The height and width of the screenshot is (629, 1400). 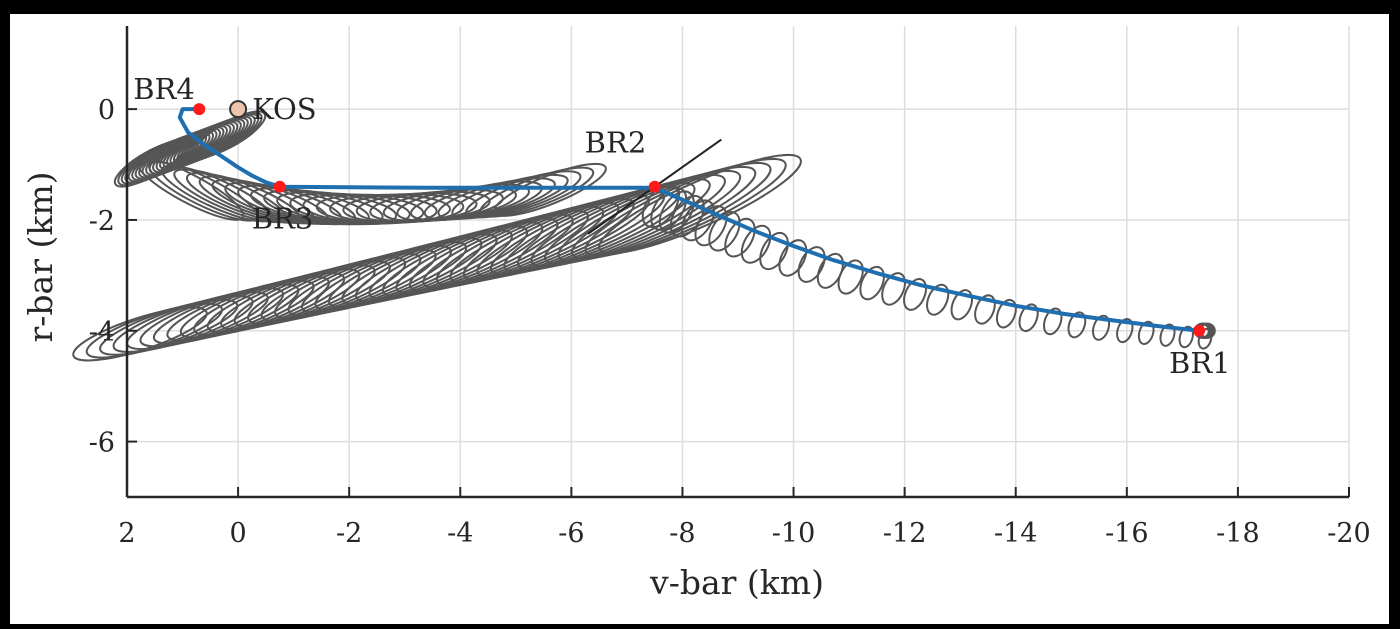 What do you see at coordinates (349, 533) in the screenshot?
I see `x-tick-label: -2` at bounding box center [349, 533].